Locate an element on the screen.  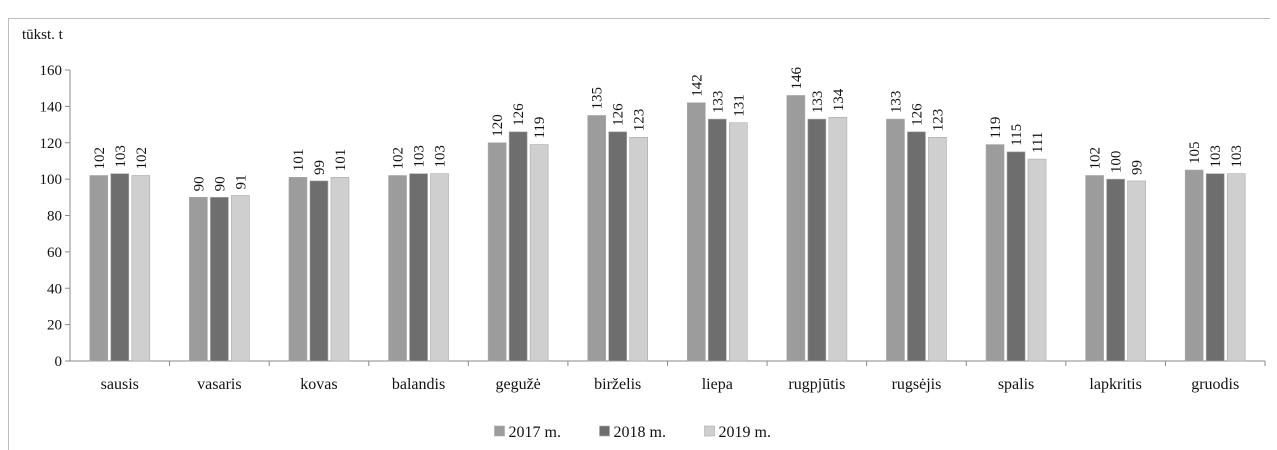
data-label: 146 is located at coordinates (797, 77).